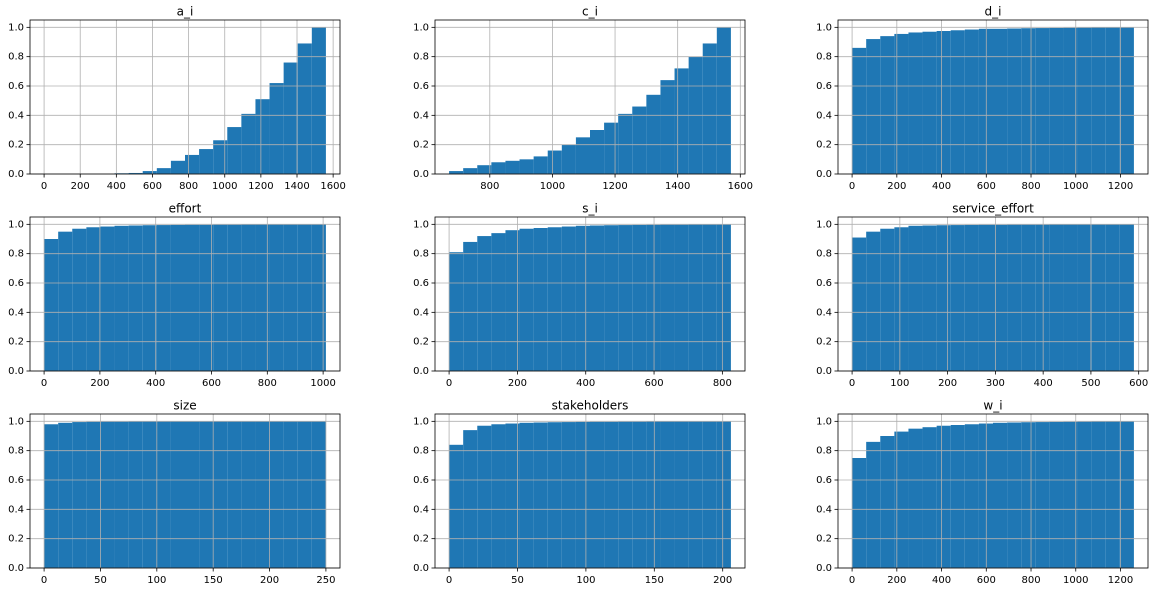 The image size is (1156, 590). Describe the element at coordinates (993, 12) in the screenshot. I see `panel-title: d_i` at that location.